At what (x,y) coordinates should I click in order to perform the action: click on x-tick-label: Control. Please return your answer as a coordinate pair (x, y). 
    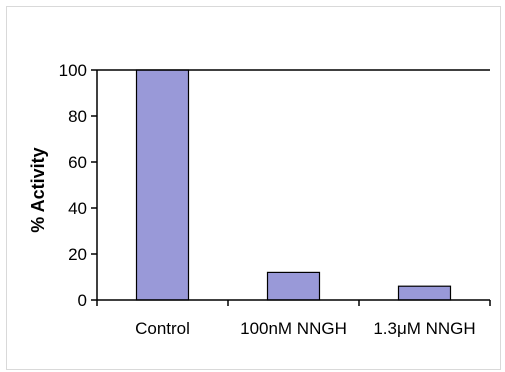
    Looking at the image, I should click on (162, 328).